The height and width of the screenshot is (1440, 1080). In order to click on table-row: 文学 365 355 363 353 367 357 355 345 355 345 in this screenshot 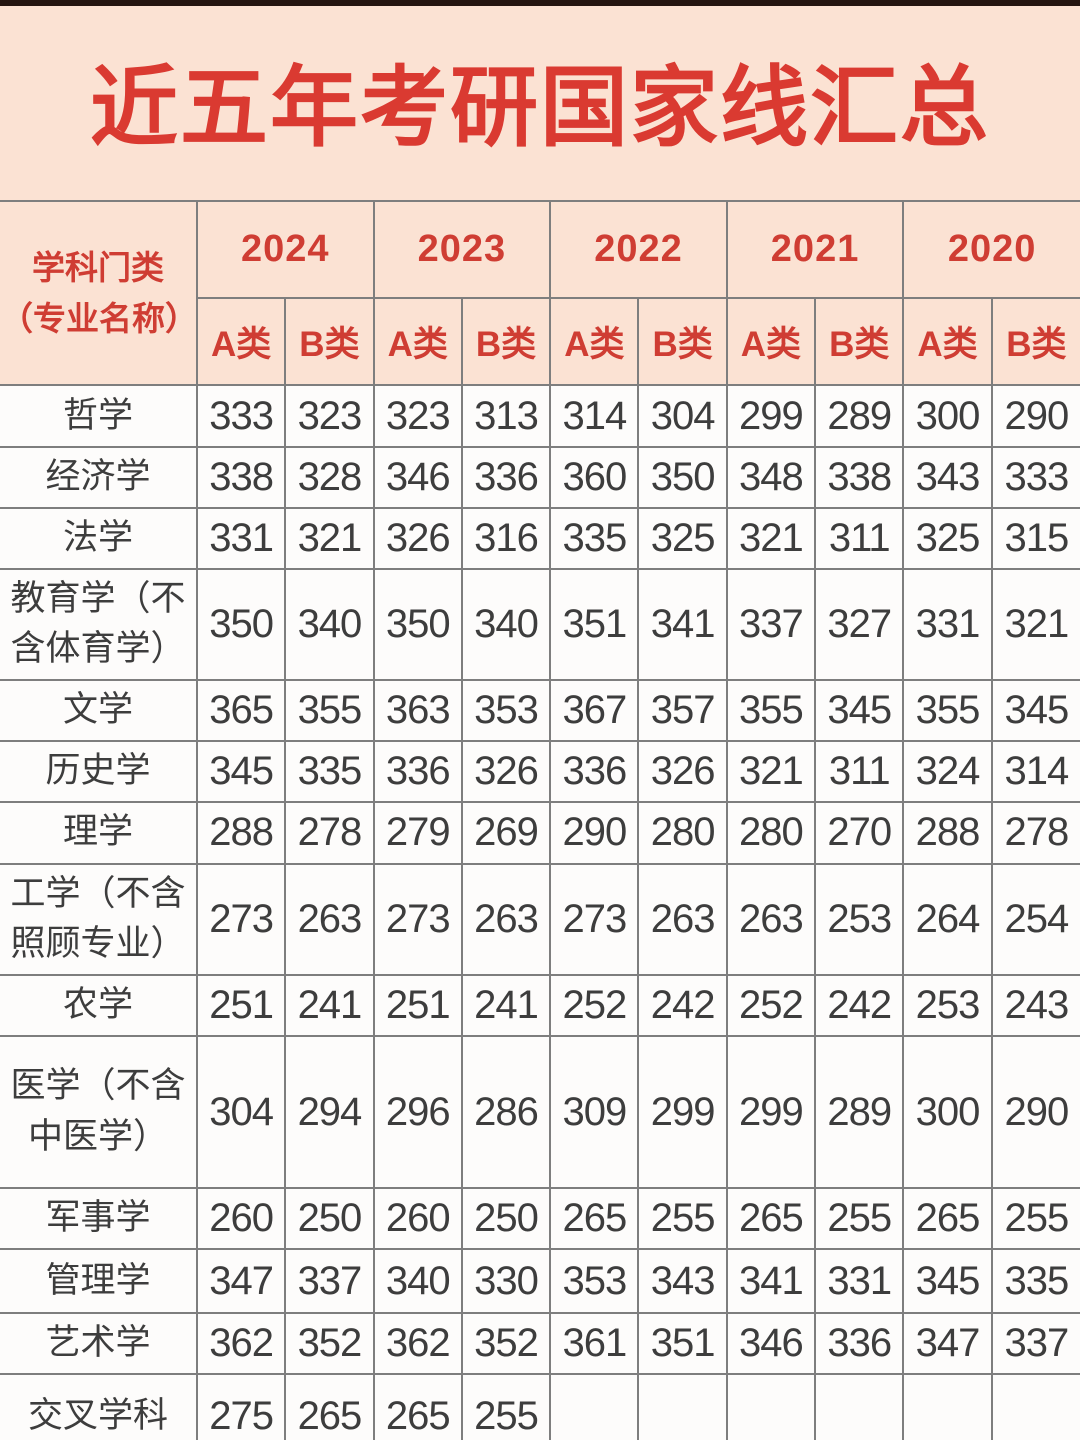, I will do `click(540, 710)`.